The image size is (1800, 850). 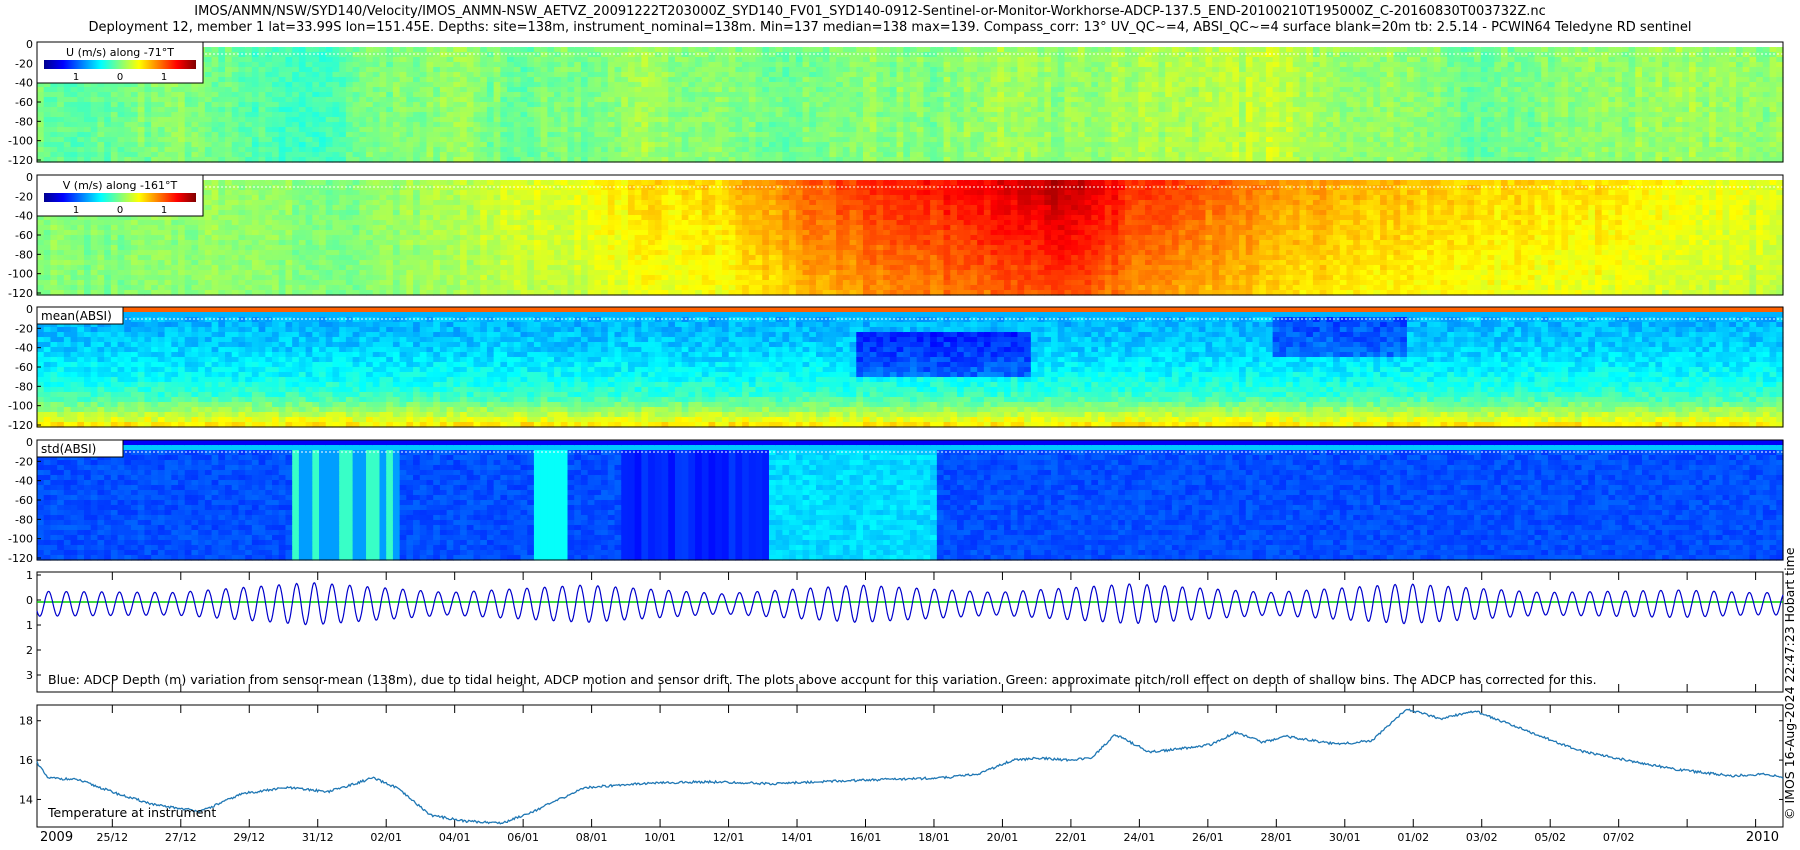 What do you see at coordinates (901, 760) in the screenshot?
I see `temperature-y-axis: 14 16 18` at bounding box center [901, 760].